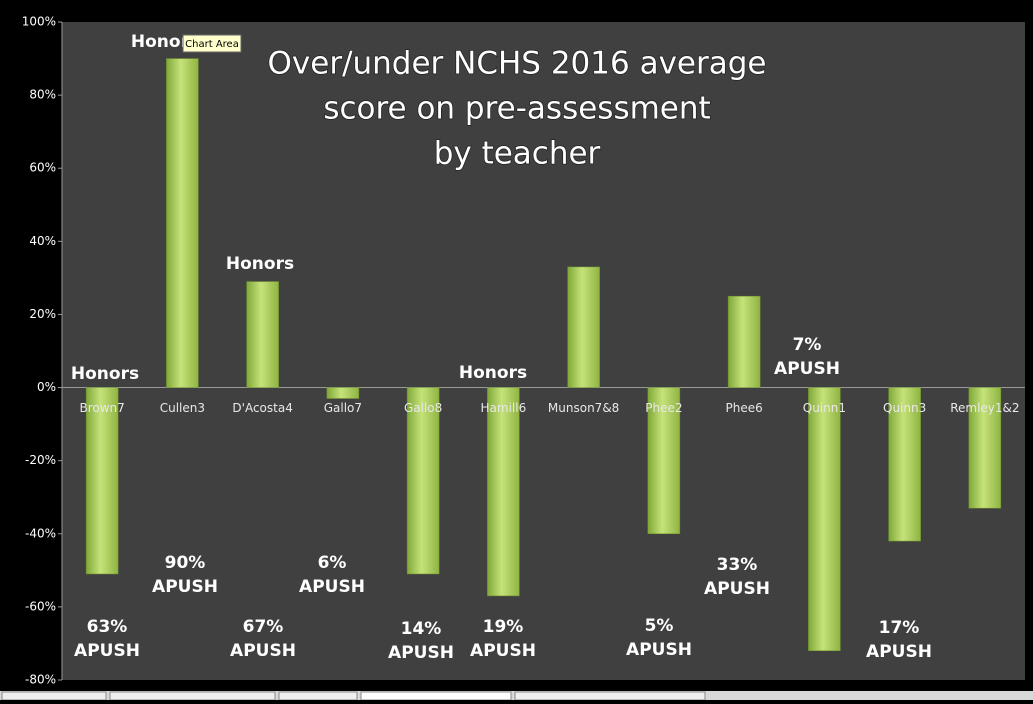 The height and width of the screenshot is (704, 1033). I want to click on chart-title: Over/under NCHS 2016 average, so click(517, 64).